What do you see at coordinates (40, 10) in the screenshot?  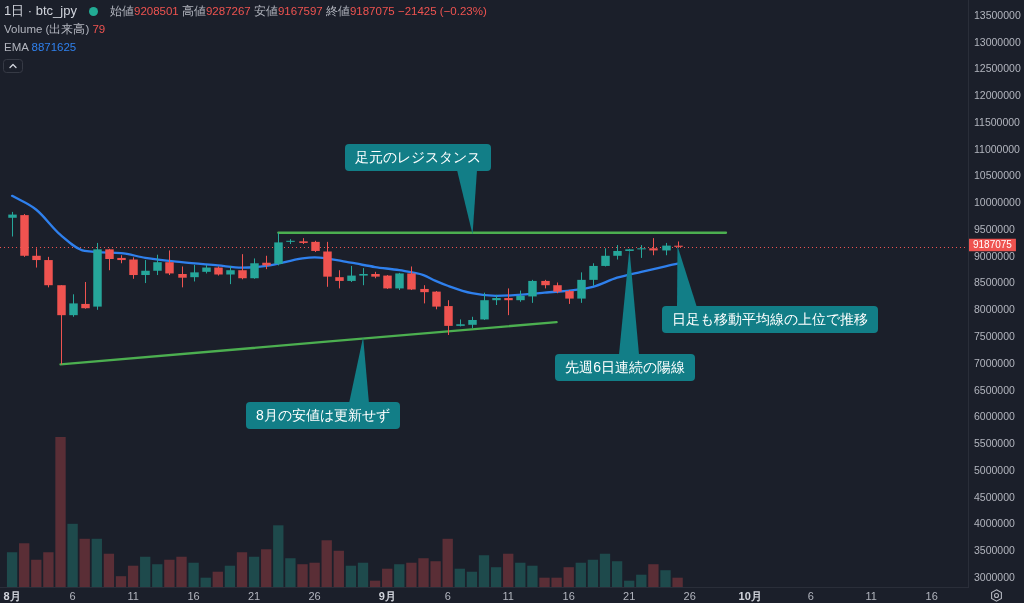 I see `chart-title: 1日 · btc_jpy` at bounding box center [40, 10].